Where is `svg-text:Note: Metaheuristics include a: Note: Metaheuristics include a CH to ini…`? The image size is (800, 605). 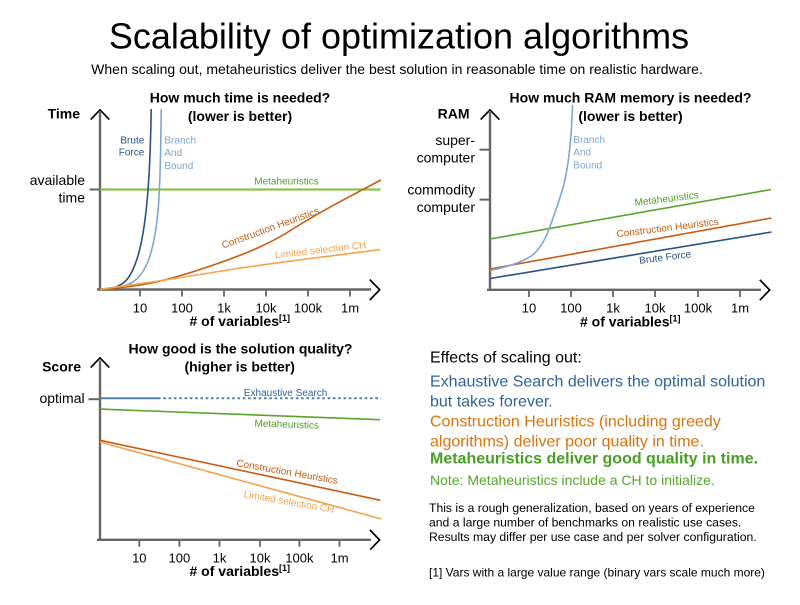 svg-text:Note: Metaheuristics include a: Note: Metaheuristics include a CH to ini… is located at coordinates (572, 480).